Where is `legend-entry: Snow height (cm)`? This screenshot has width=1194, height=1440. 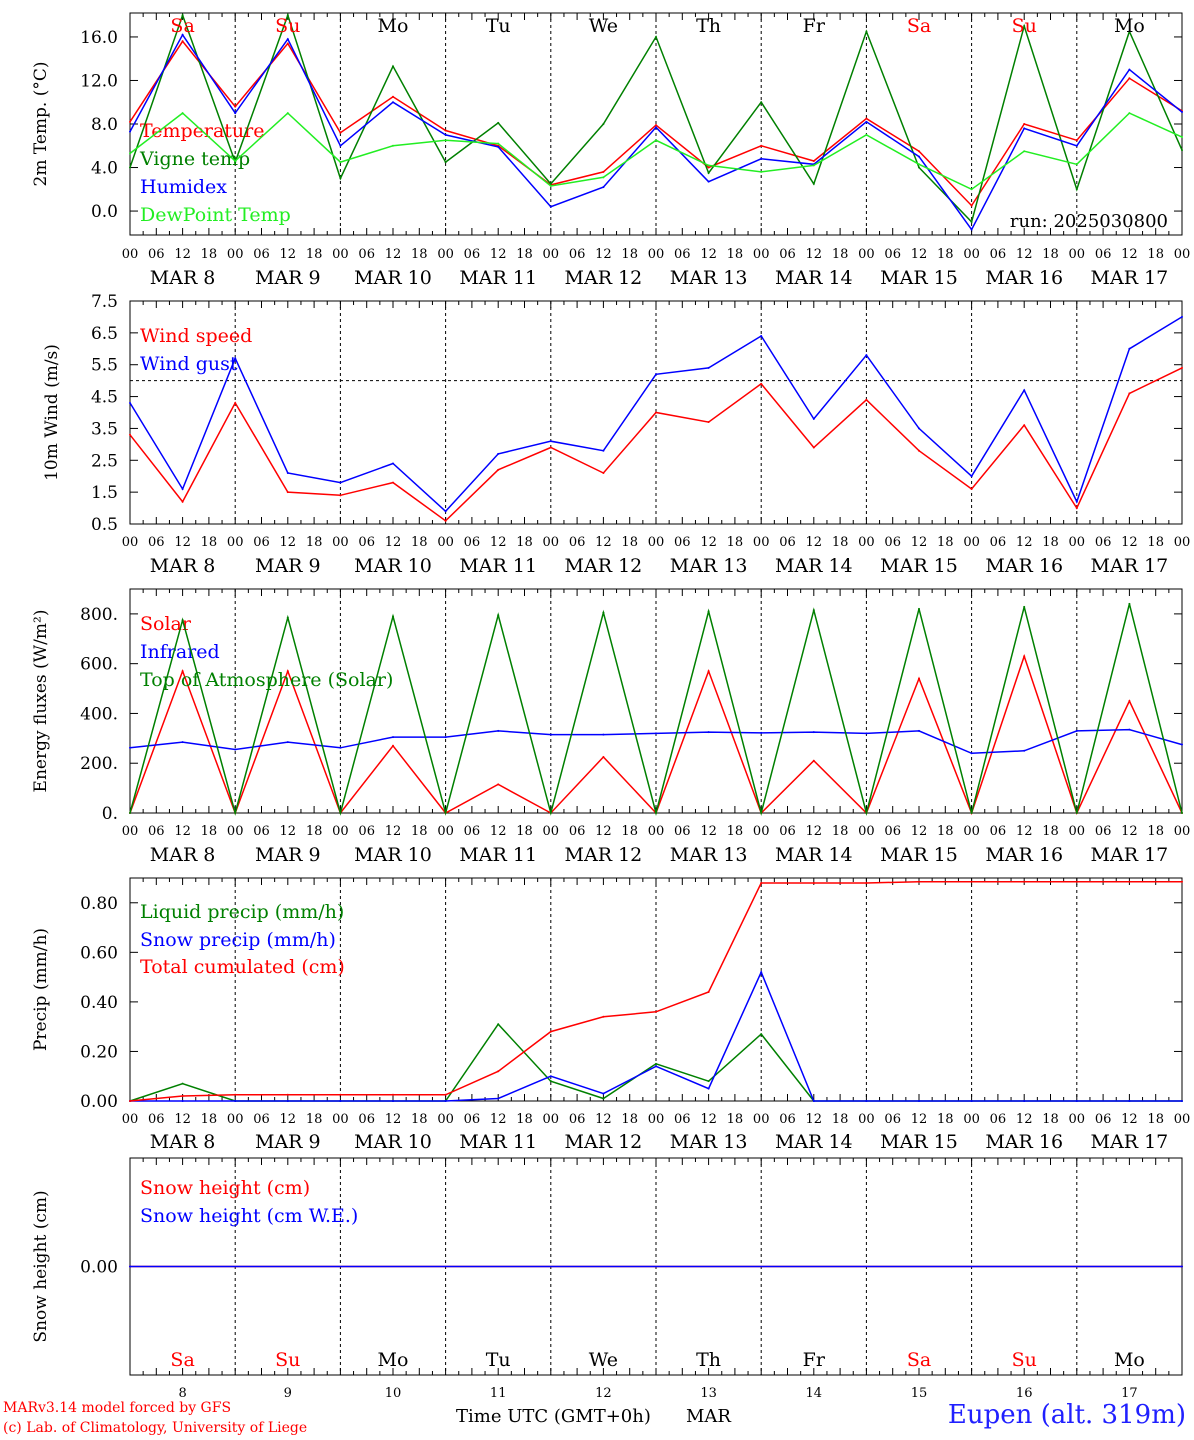
legend-entry: Snow height (cm) is located at coordinates (225, 1188).